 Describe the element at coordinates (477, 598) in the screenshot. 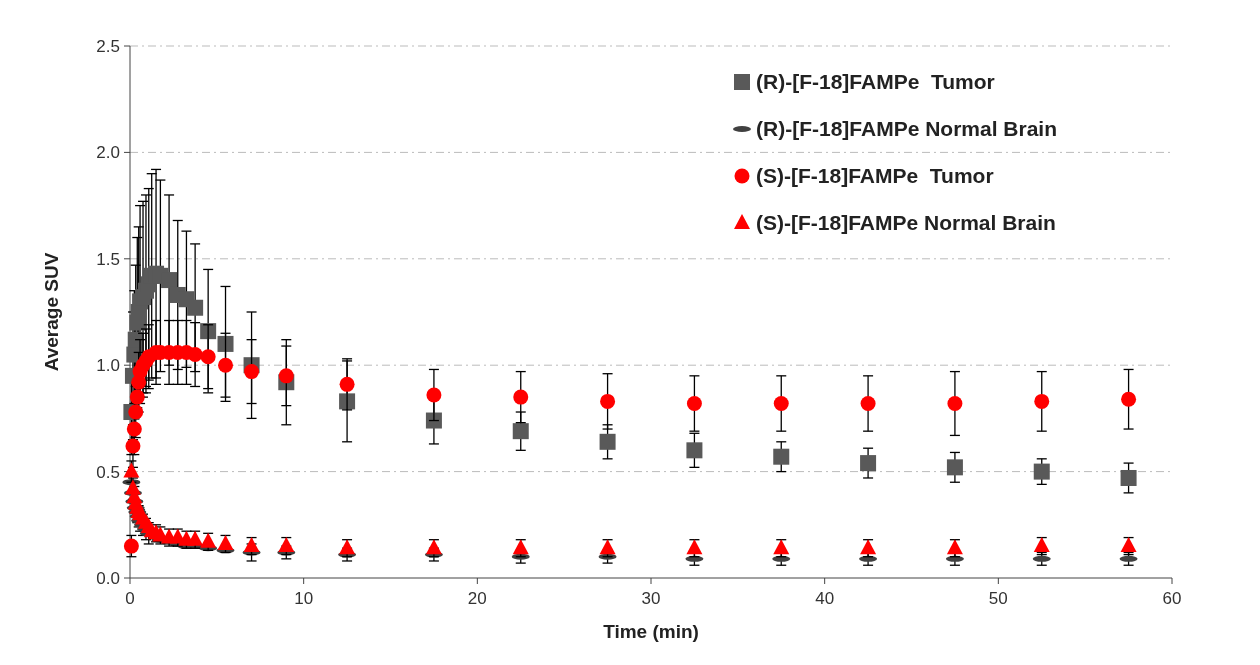

I see `x-tick-label: 20` at that location.